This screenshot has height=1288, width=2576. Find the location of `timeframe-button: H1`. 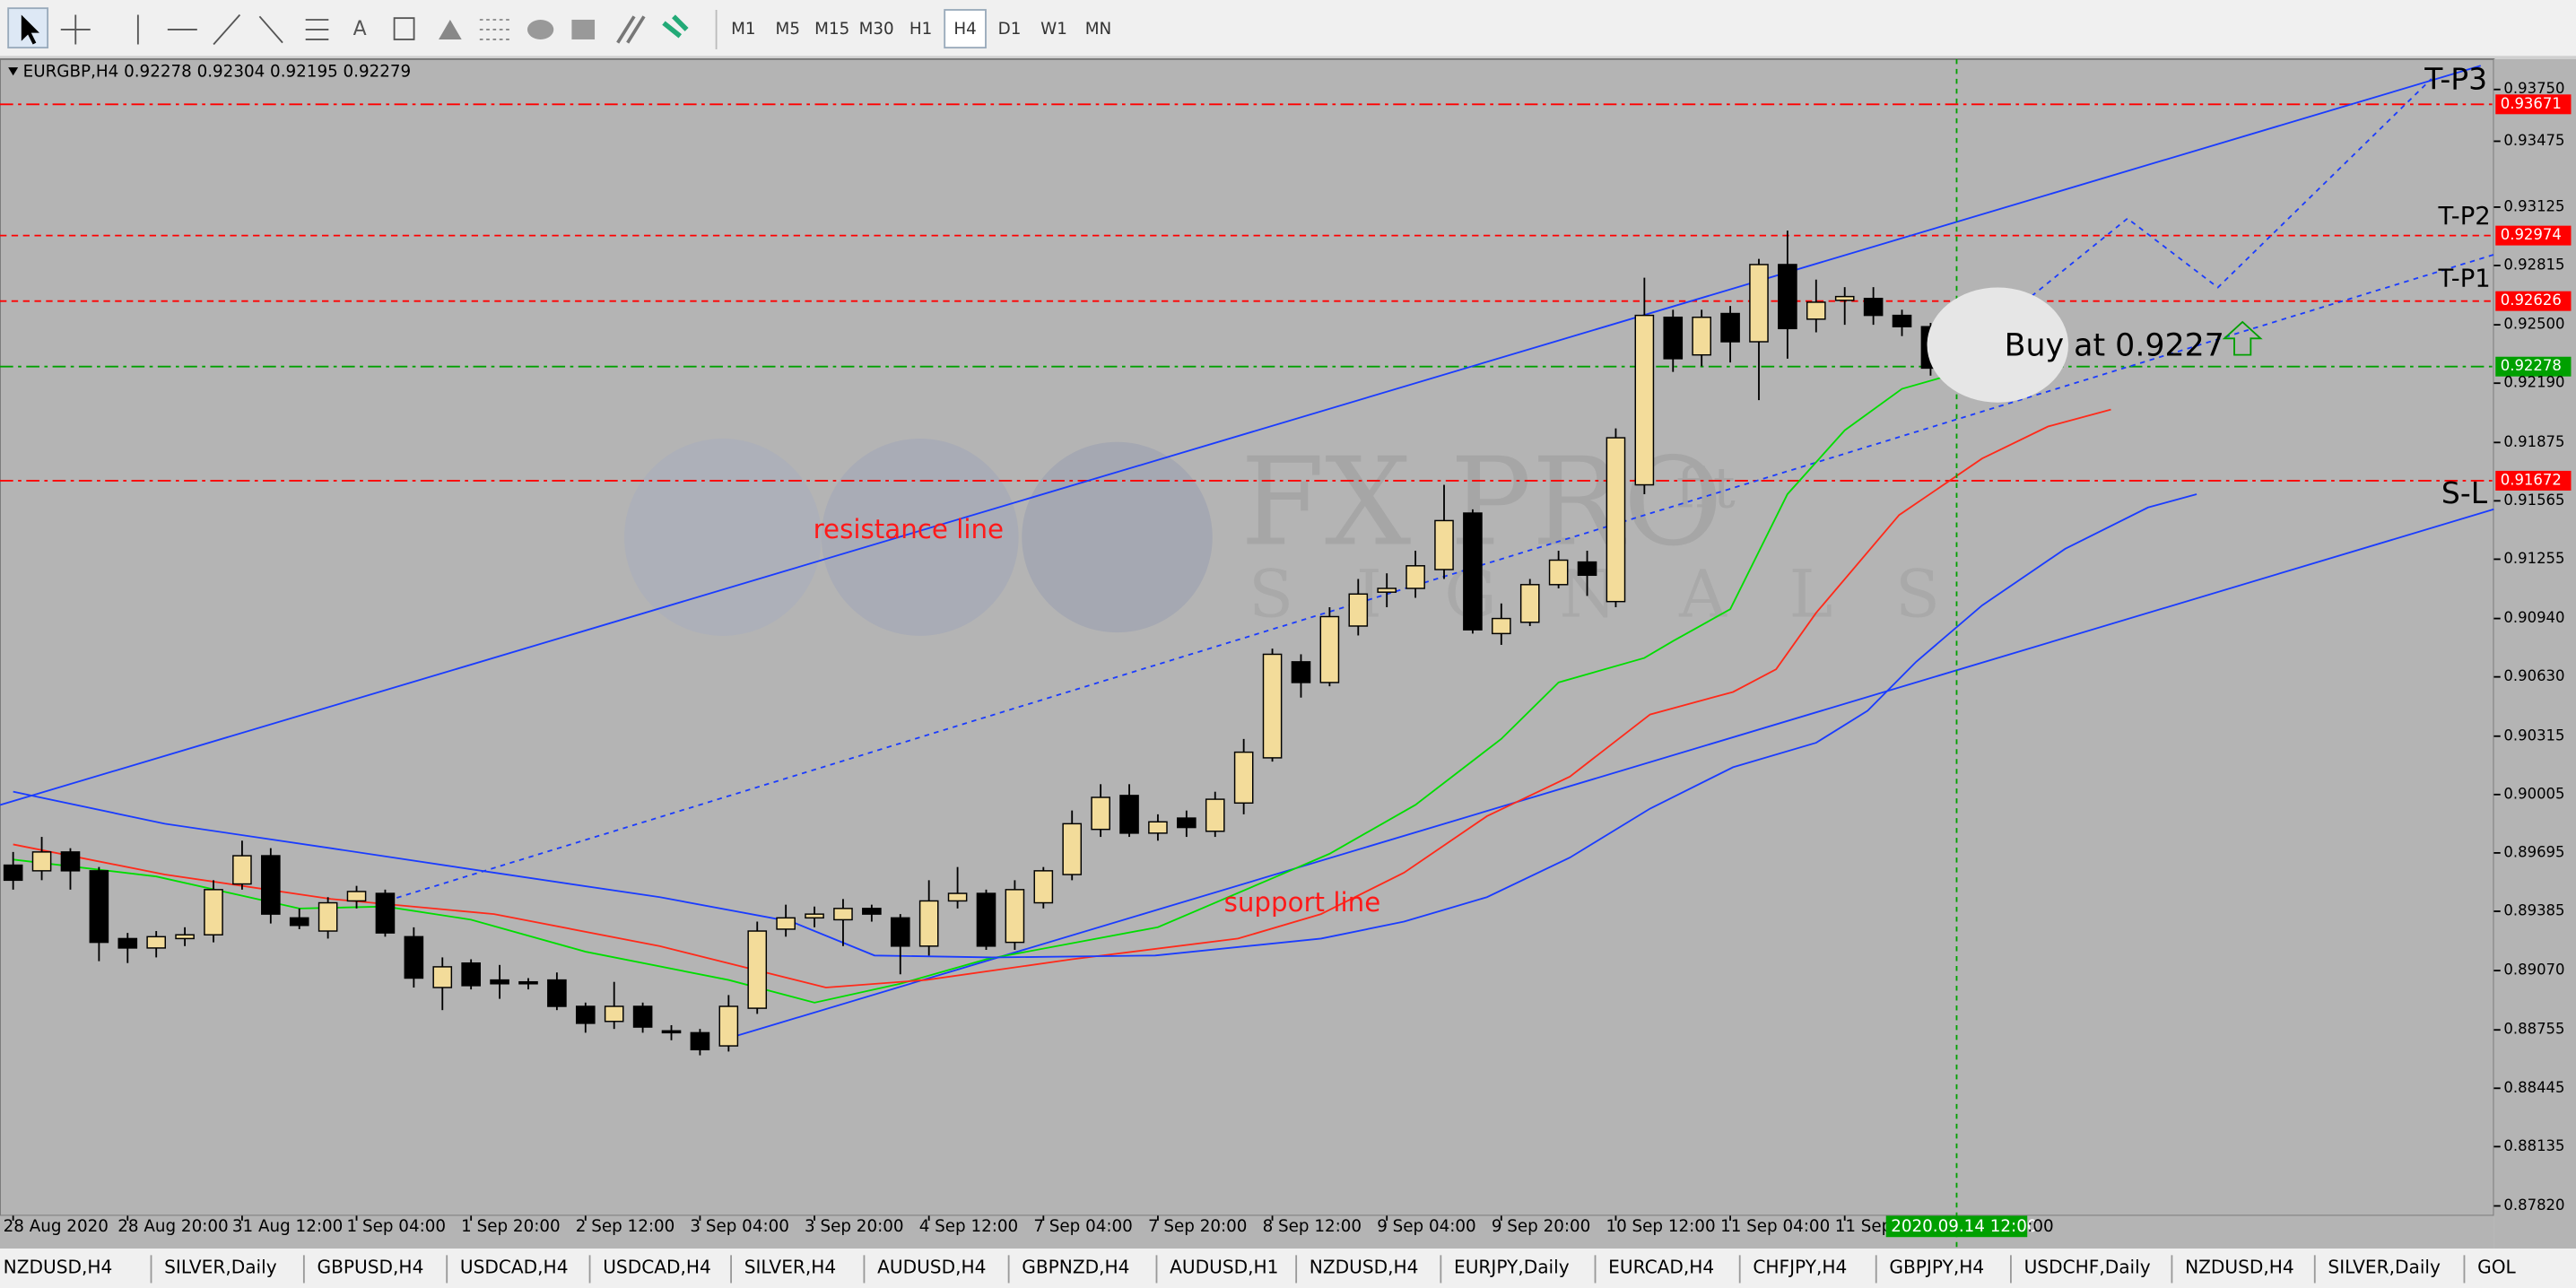

timeframe-button: H1 is located at coordinates (920, 29).